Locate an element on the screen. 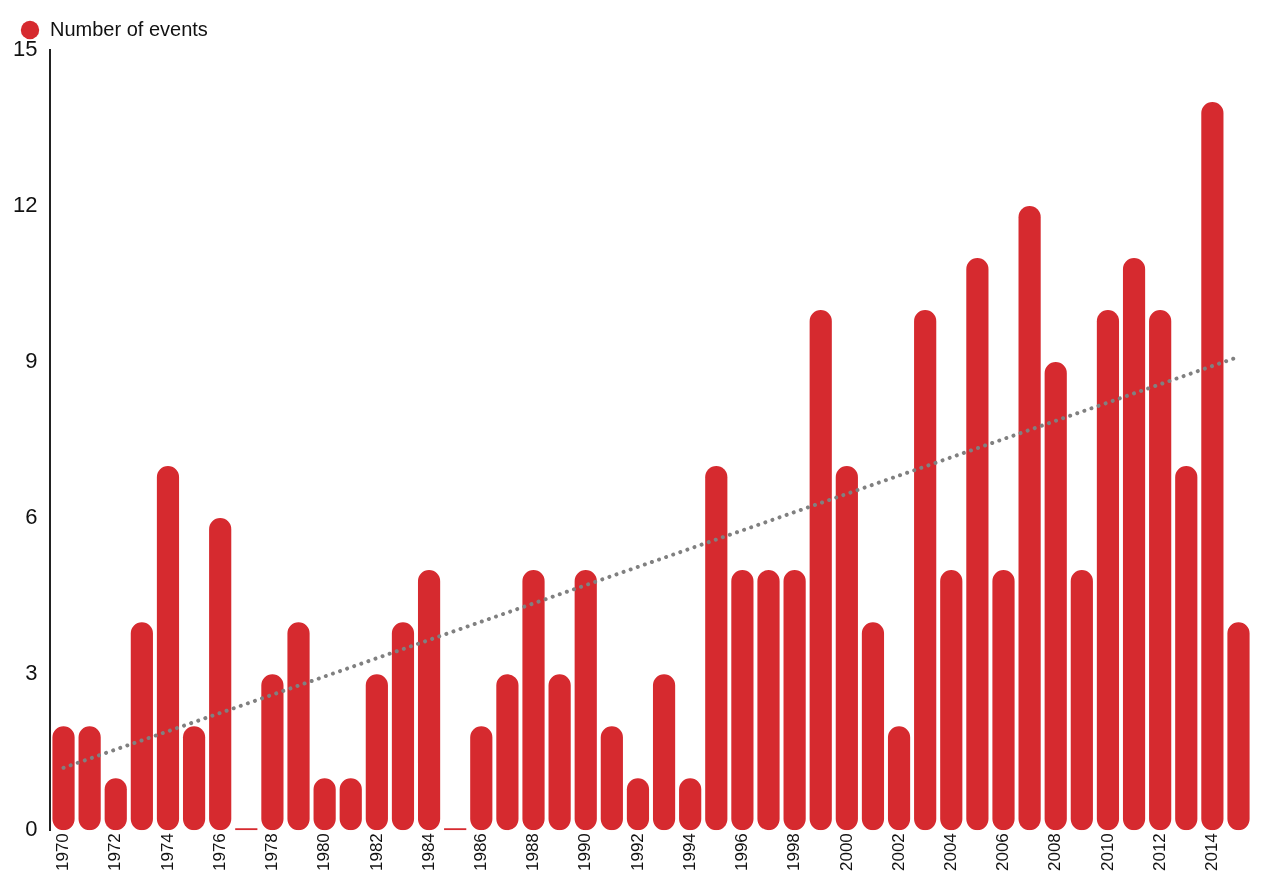 This screenshot has height=879, width=1262. x-tick-label: 2014 is located at coordinates (1212, 852).